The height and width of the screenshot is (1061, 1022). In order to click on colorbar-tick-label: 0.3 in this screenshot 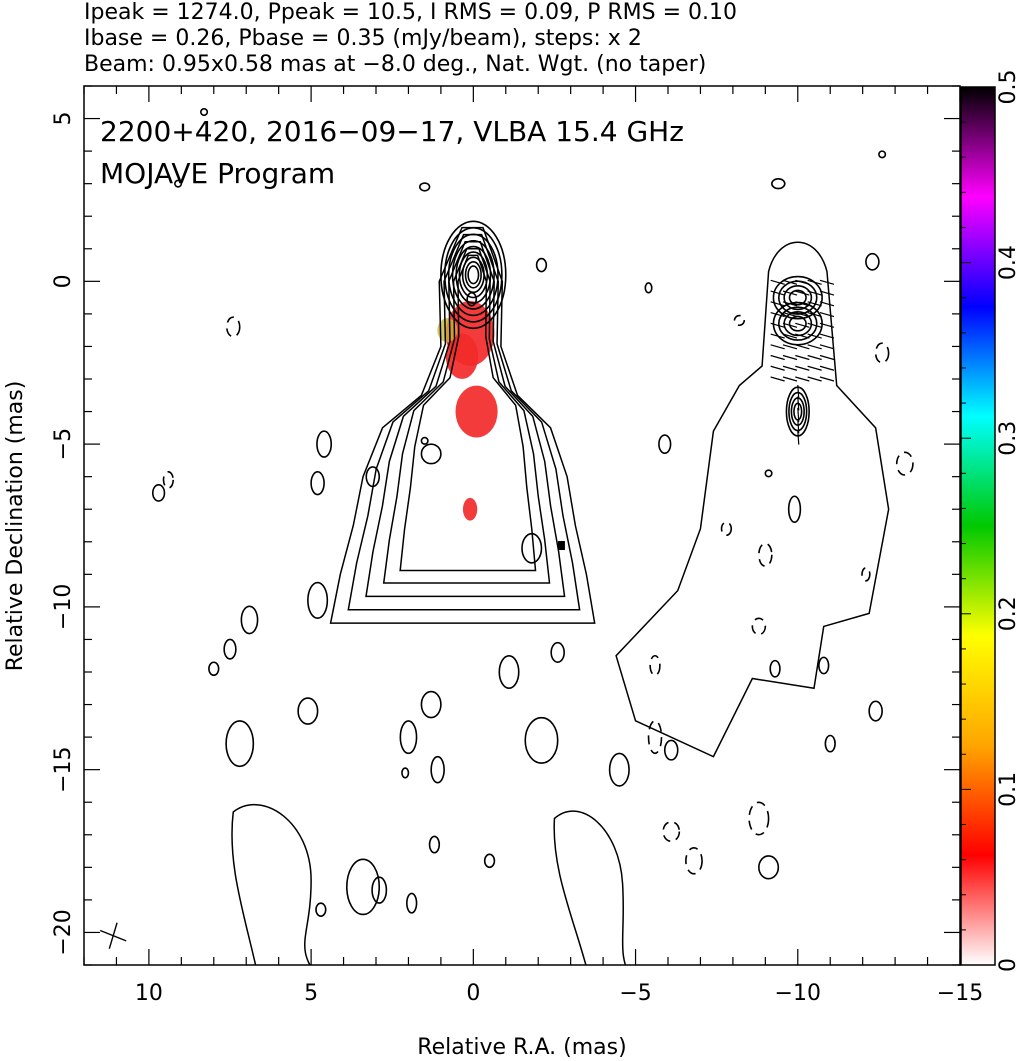, I will do `click(1008, 438)`.